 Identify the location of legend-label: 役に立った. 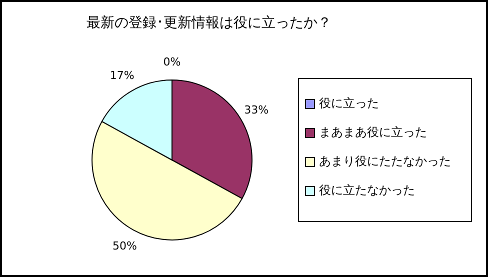
(349, 103).